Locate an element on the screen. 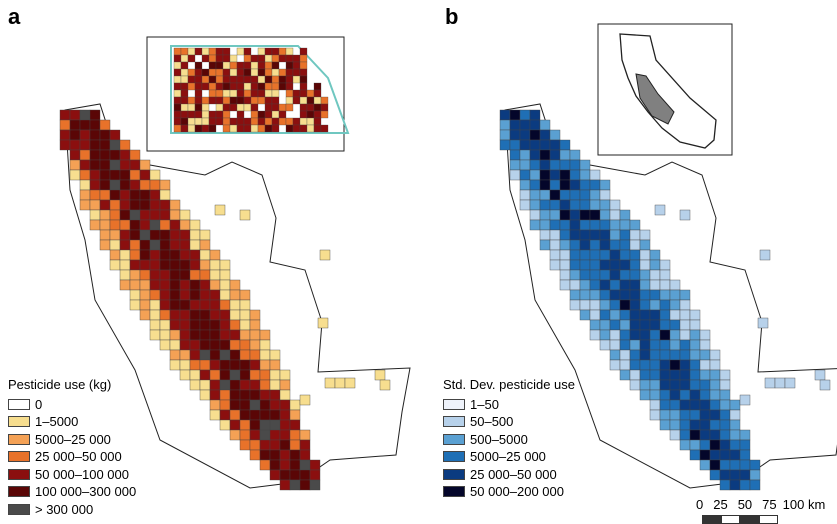  legend-item: 100 000–300 000 is located at coordinates (72, 492).